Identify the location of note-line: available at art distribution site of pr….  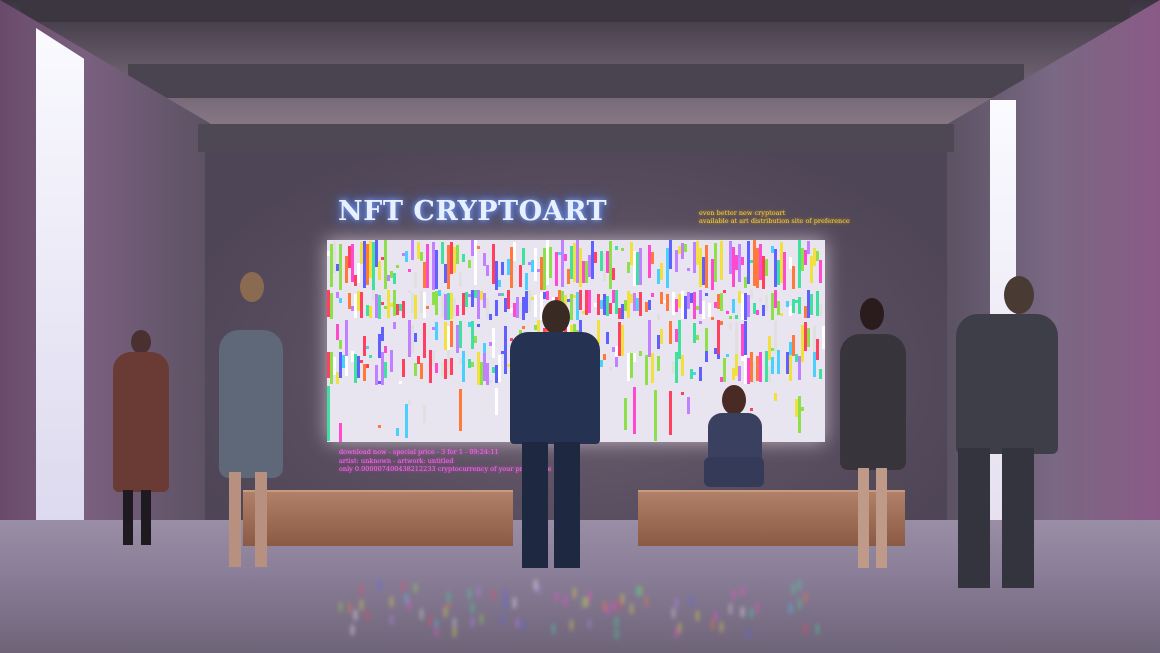
(774, 221).